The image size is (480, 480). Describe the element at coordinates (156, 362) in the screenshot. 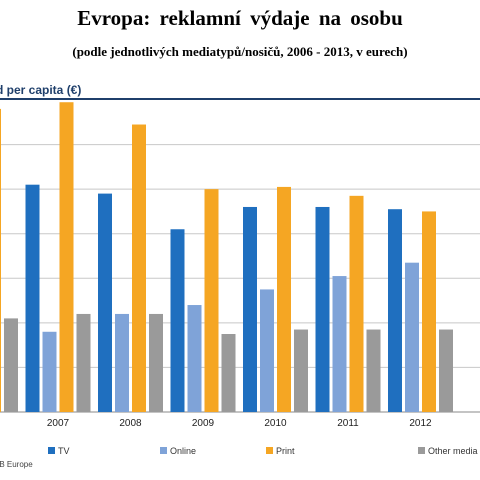

I see `bar-other-media-2008` at that location.